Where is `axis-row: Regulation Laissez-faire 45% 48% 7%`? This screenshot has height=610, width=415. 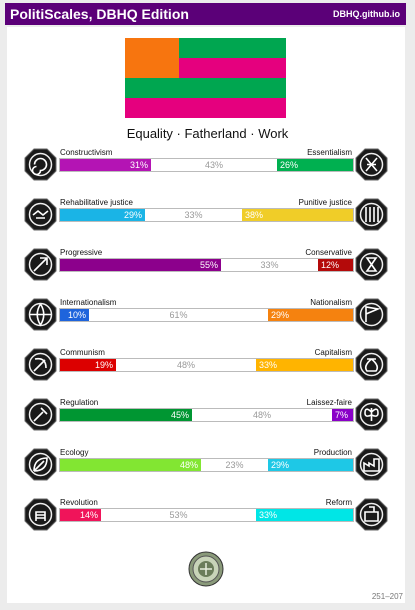
axis-row: Regulation Laissez-faire 45% 48% 7% is located at coordinates (207, 421).